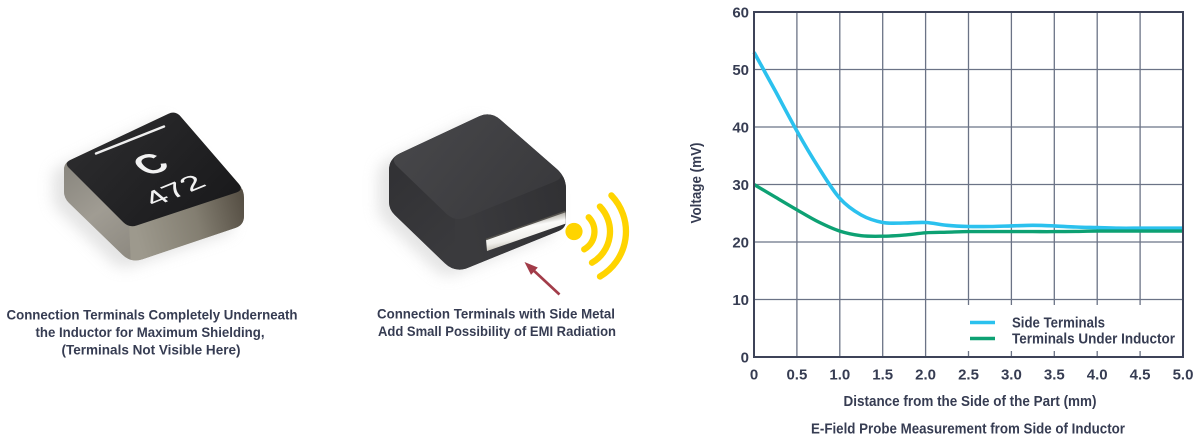 This screenshot has width=1200, height=446. What do you see at coordinates (1011, 375) in the screenshot?
I see `svg-text: 3.0` at bounding box center [1011, 375].